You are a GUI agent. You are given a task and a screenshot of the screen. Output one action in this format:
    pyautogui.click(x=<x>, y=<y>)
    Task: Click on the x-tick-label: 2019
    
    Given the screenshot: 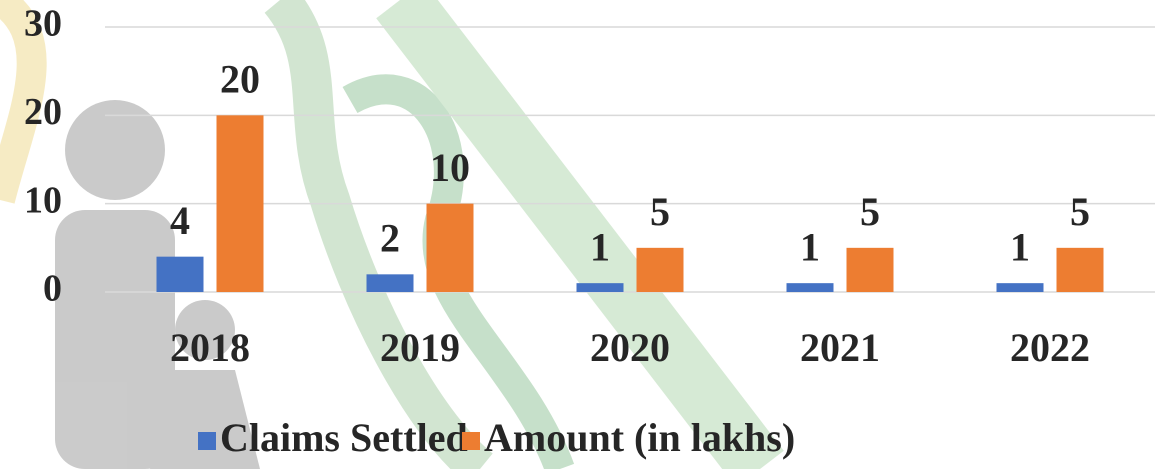 What is the action you would take?
    pyautogui.click(x=420, y=347)
    